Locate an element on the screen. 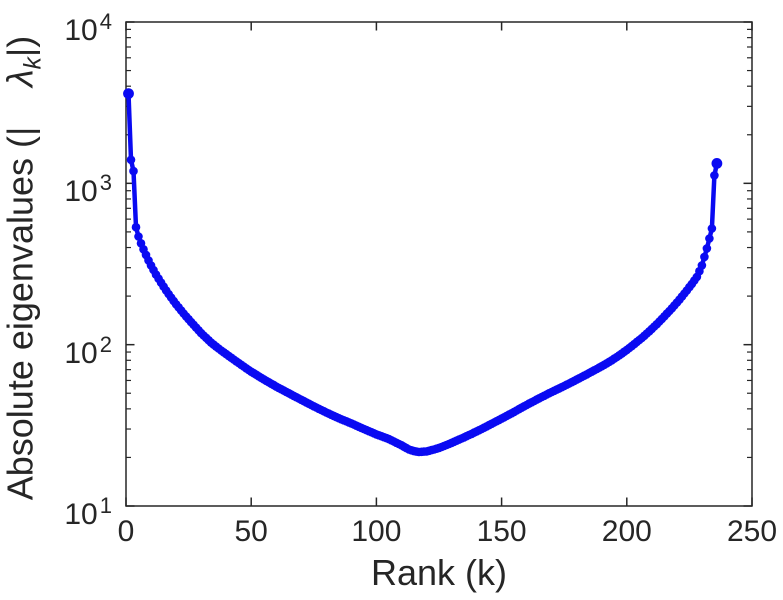 This screenshot has width=783, height=600. y-axis-label: Absolute eigenvalues (| λk|) is located at coordinates (27, 268).